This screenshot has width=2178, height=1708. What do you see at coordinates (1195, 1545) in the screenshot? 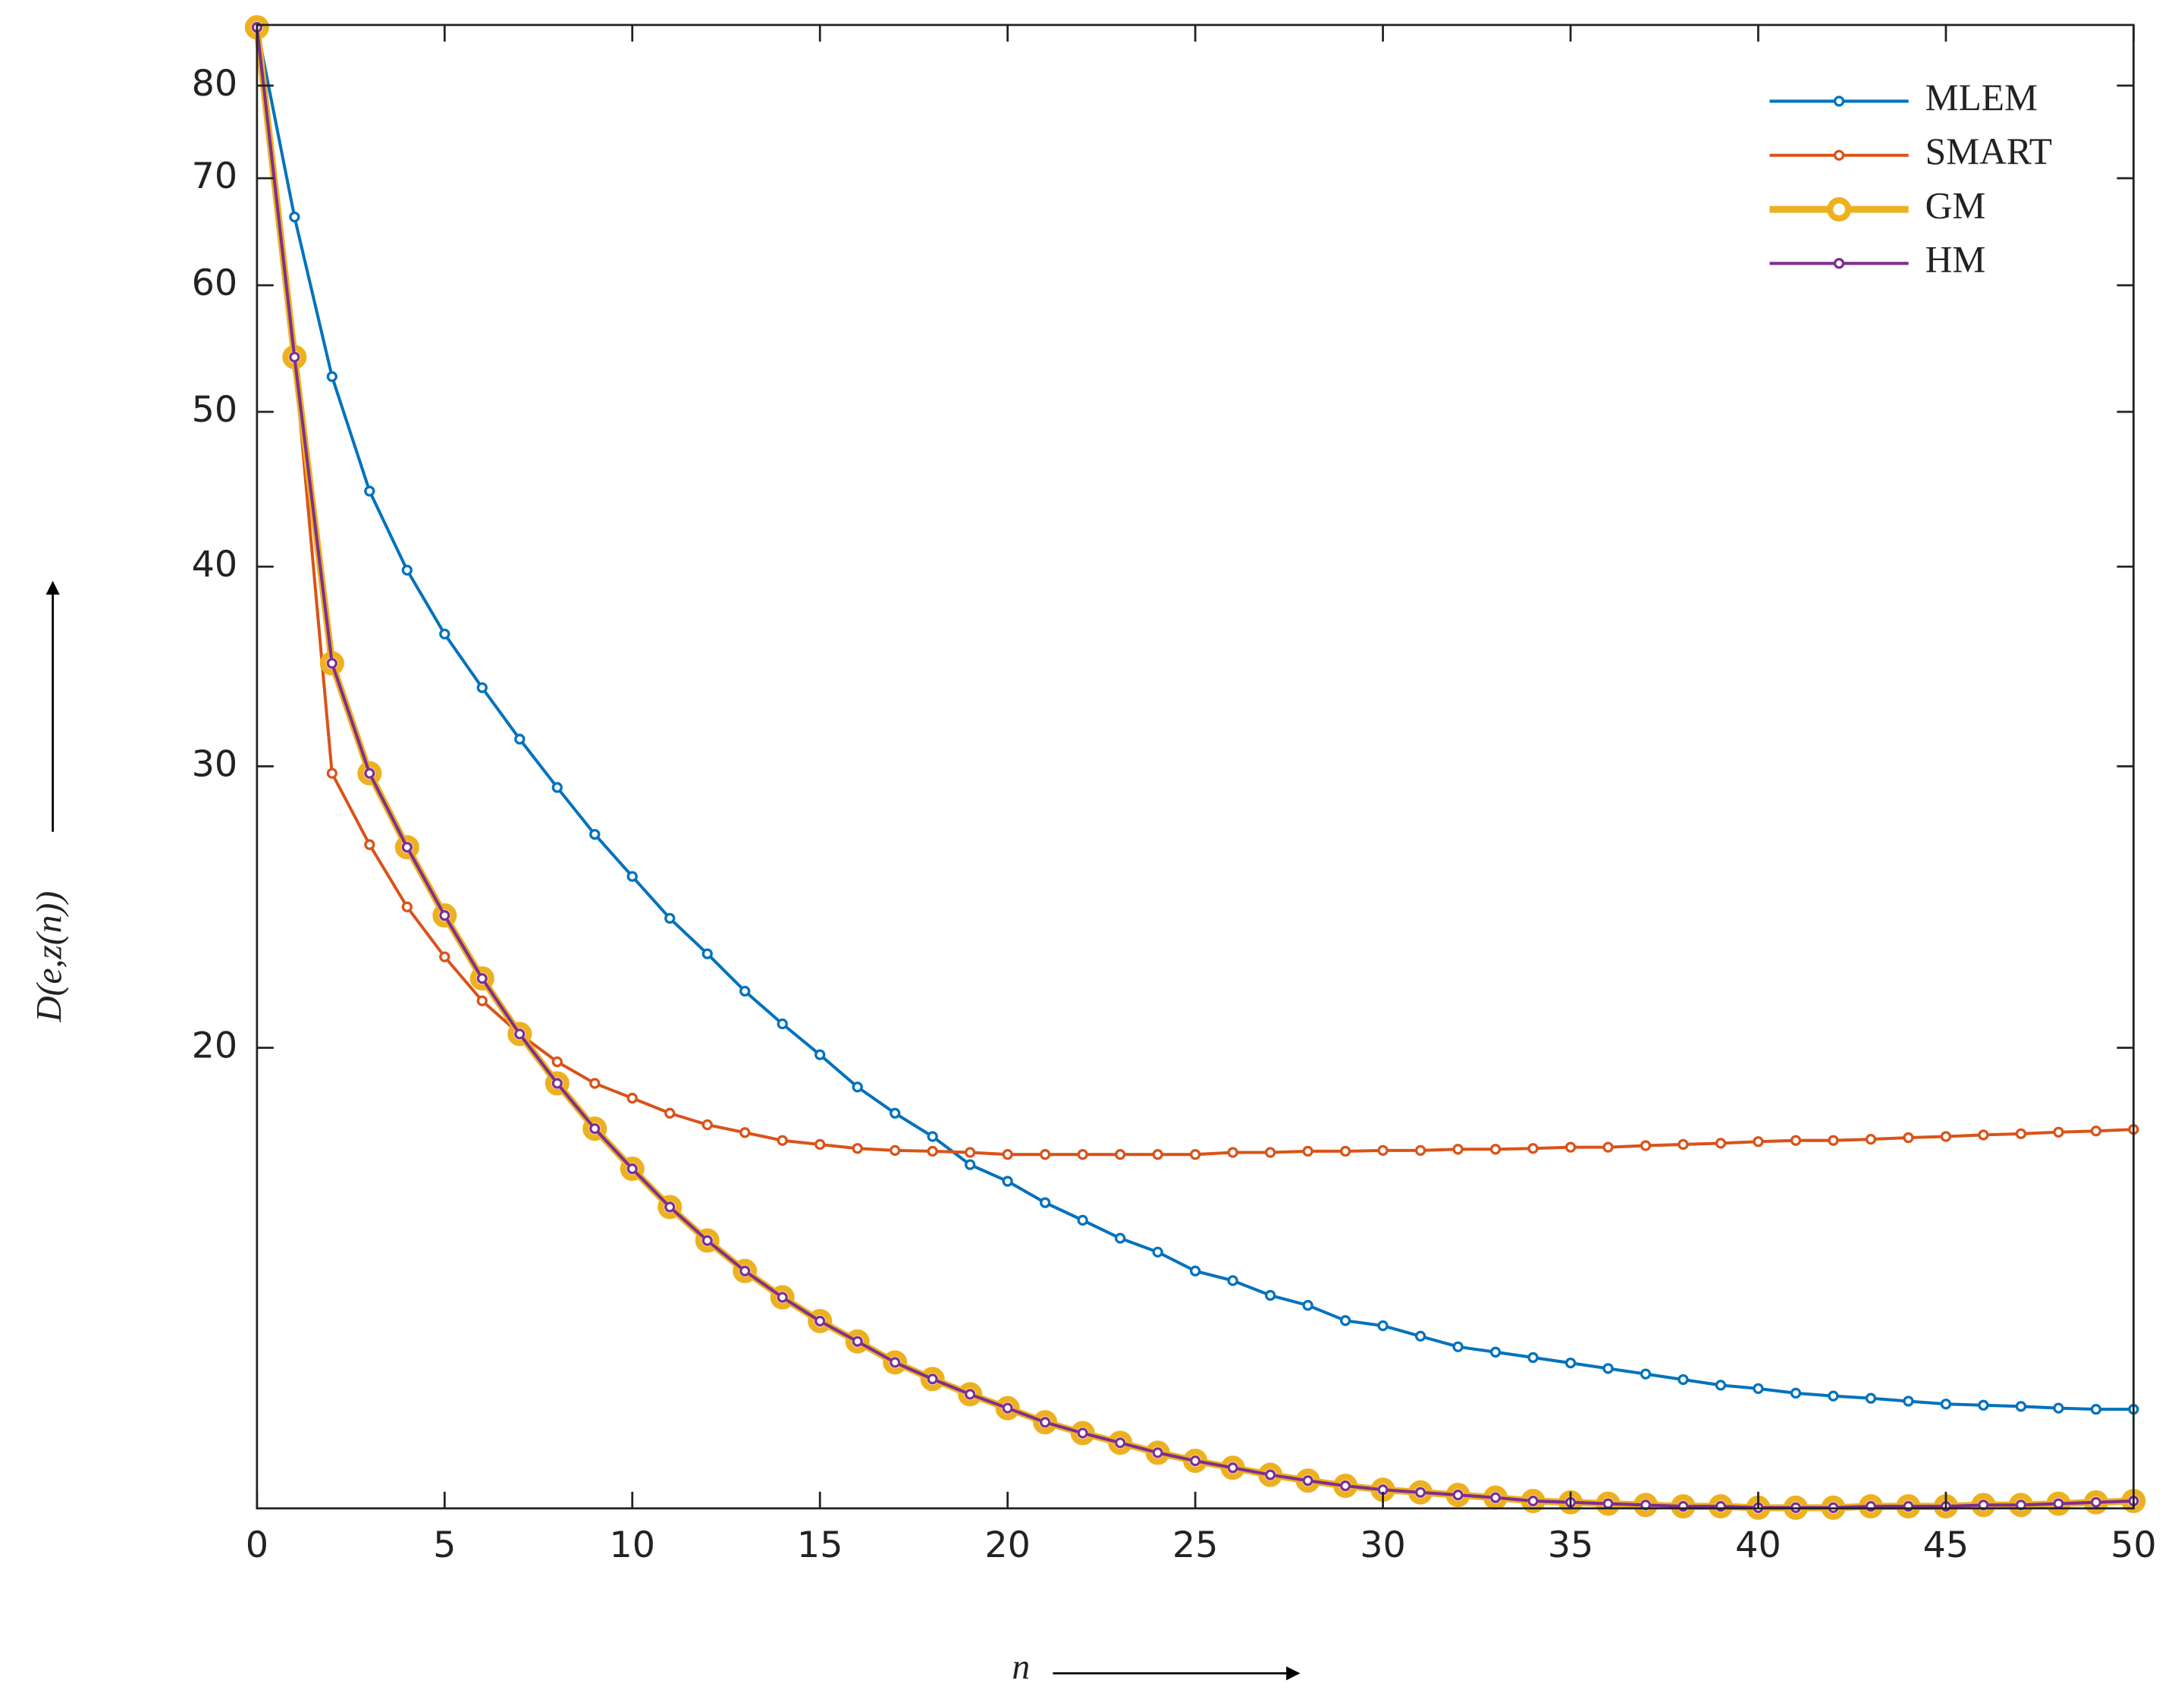
I see `x-tick-label: 25` at bounding box center [1195, 1545].